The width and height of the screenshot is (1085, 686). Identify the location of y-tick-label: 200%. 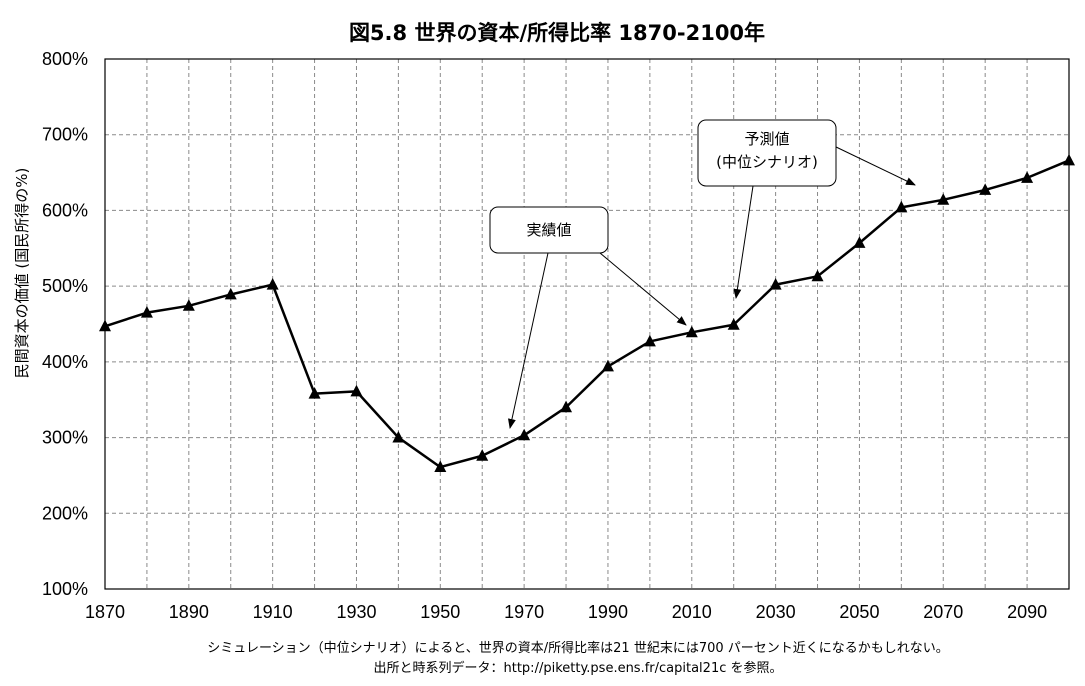
(65, 513).